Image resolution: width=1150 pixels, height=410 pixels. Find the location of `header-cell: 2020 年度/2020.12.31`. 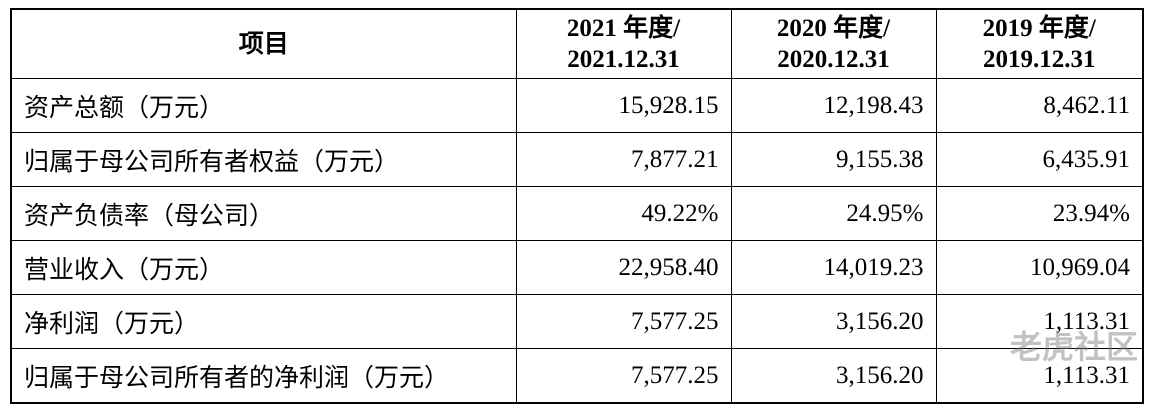

header-cell: 2020 年度/2020.12.31 is located at coordinates (833, 43).